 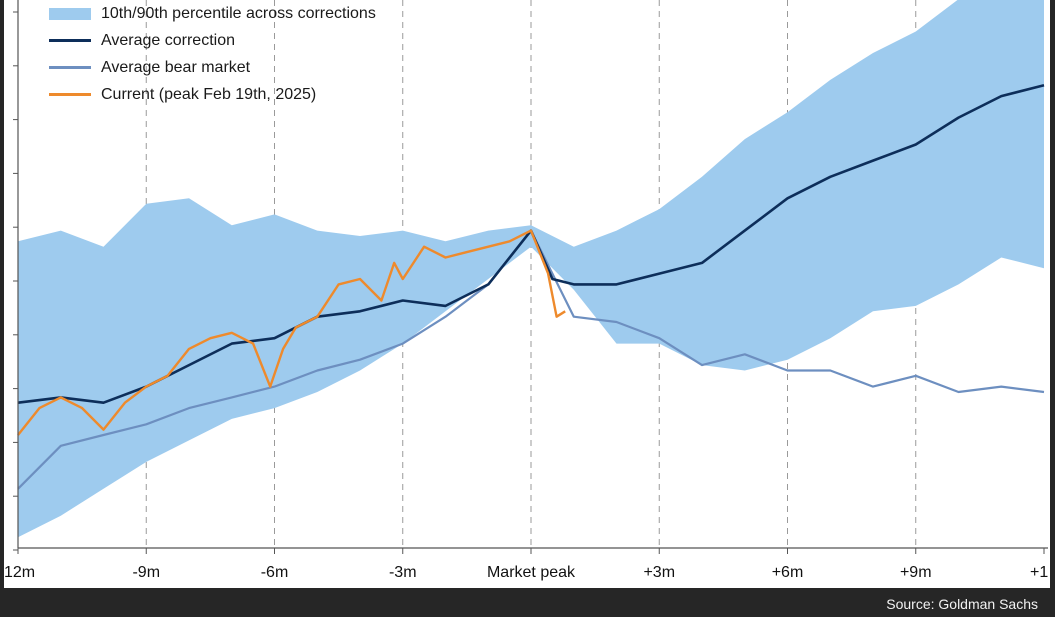 I want to click on legend-swatch-average-bear-market, so click(x=70, y=67).